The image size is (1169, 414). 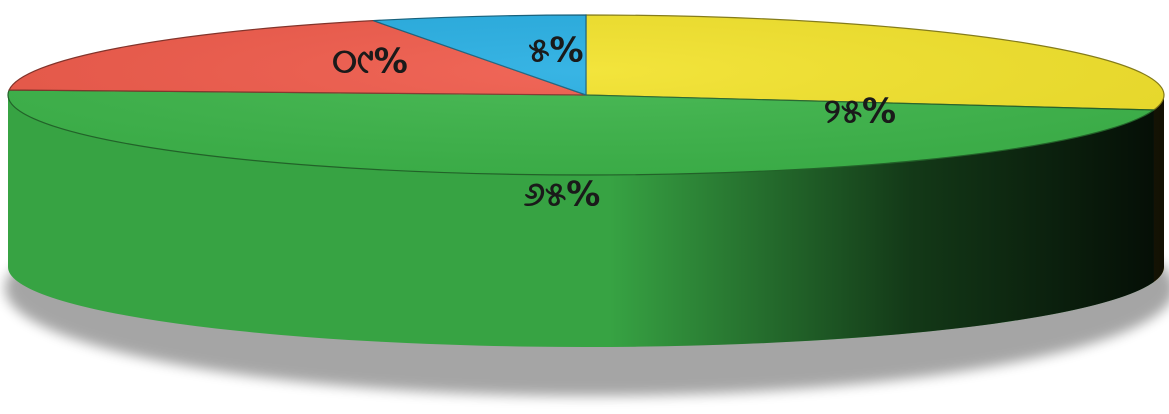 I want to click on pie-slice-label-2: ୬୫%, so click(x=562, y=195).